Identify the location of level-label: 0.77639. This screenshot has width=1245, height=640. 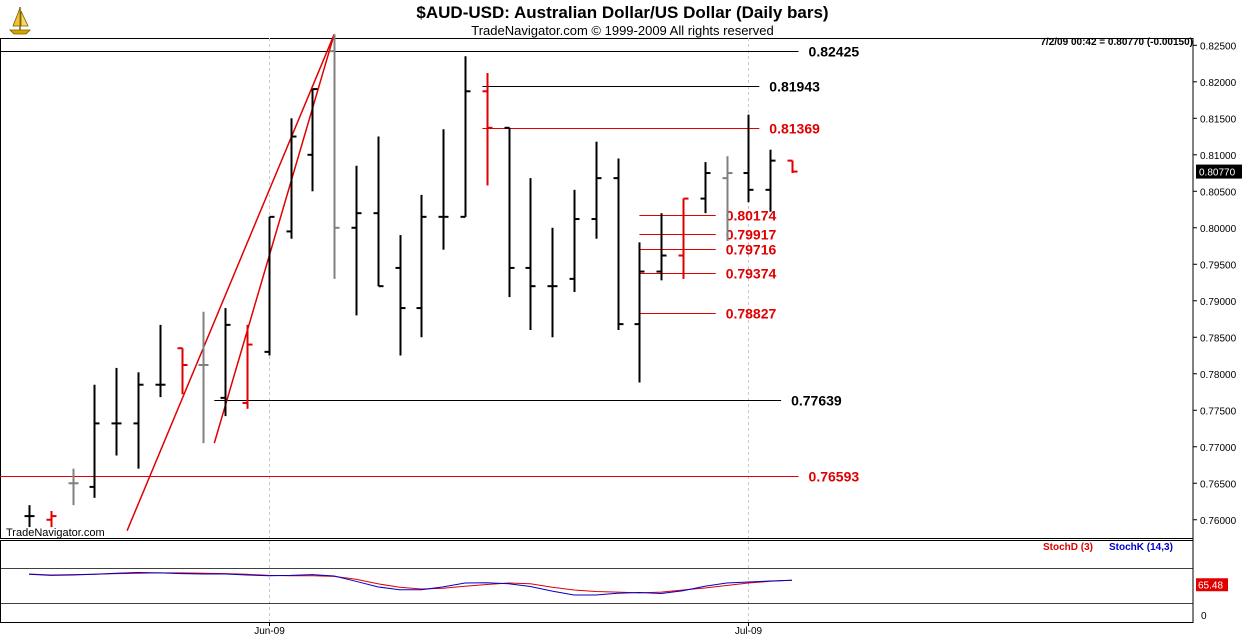
(816, 401).